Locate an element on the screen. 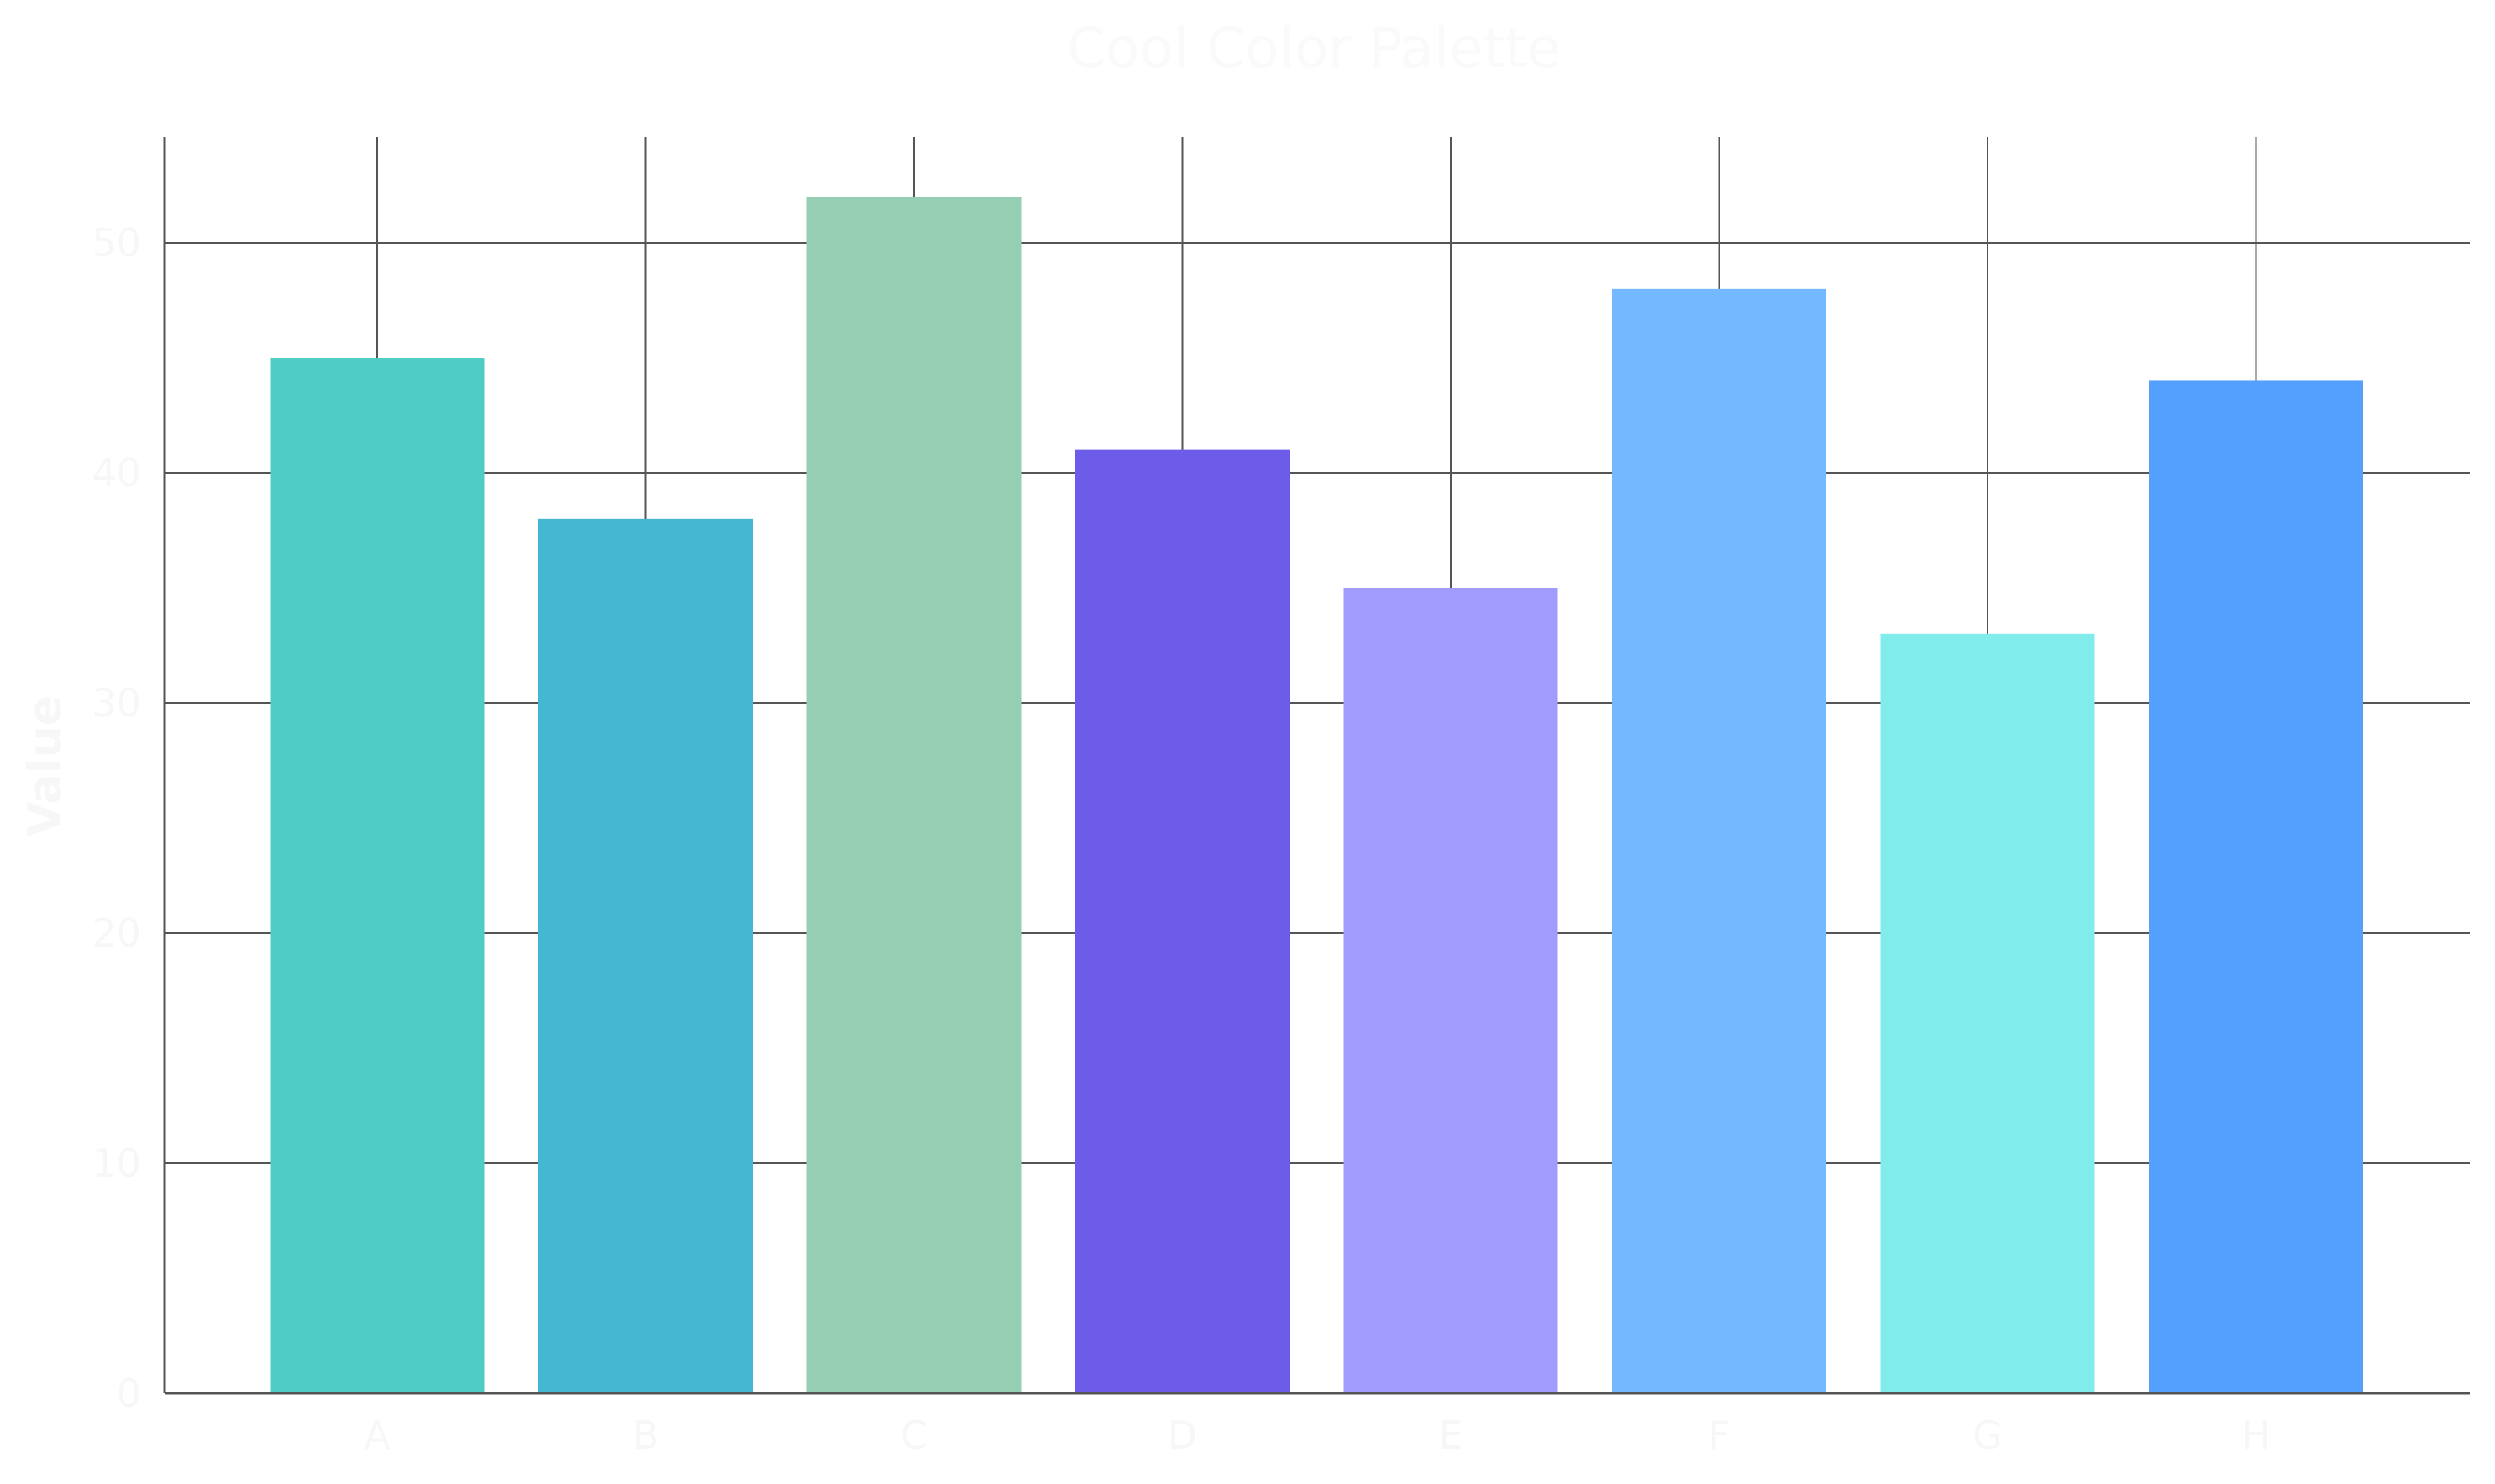  bar-c is located at coordinates (914, 796).